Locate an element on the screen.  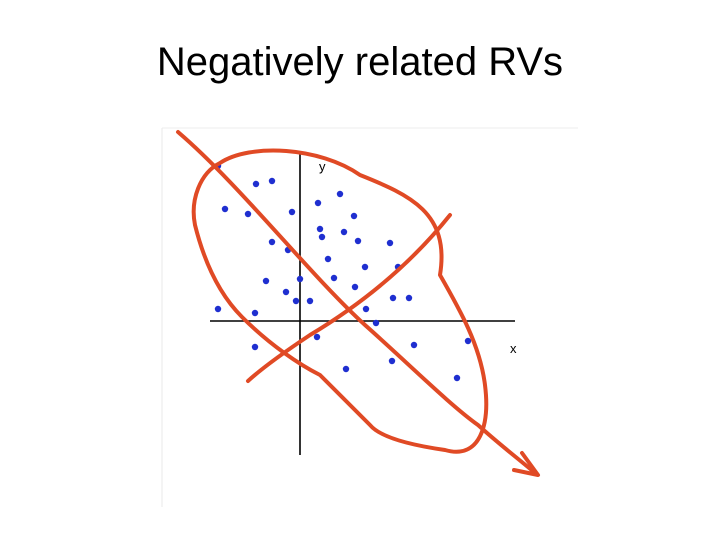
trend-arrowhead is located at coordinates (526, 464).